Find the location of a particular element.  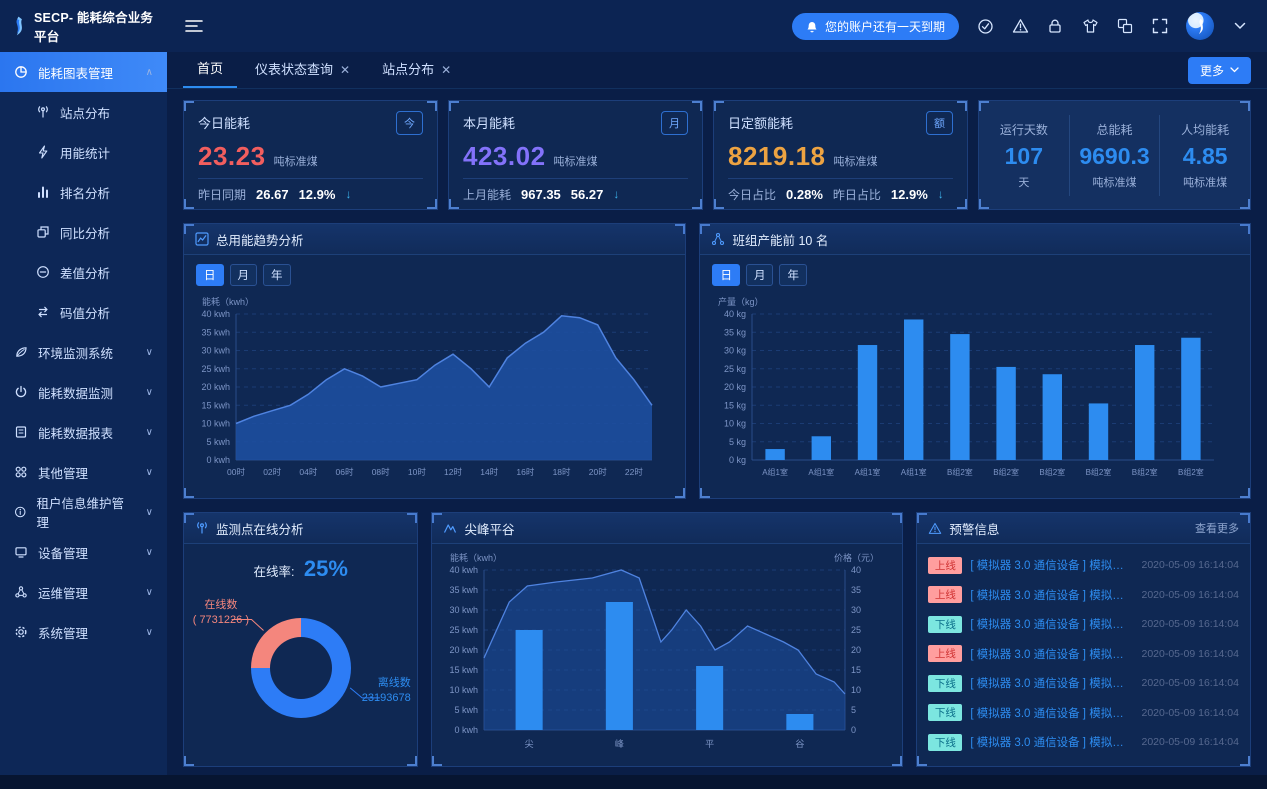

sidebar-item-site-distribution: 站点分布 is located at coordinates (83, 112).